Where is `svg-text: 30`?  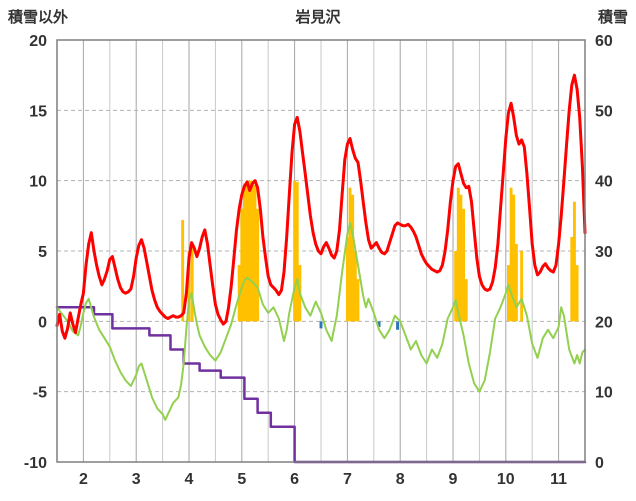
svg-text: 30 is located at coordinates (604, 252).